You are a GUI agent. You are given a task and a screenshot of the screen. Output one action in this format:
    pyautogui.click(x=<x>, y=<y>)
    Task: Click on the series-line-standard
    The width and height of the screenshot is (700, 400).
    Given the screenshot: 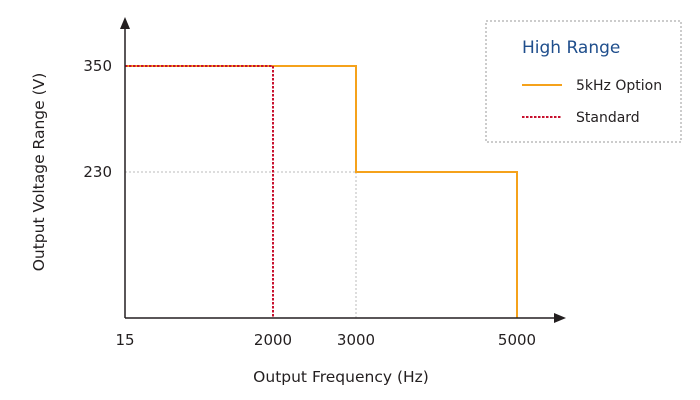 What is the action you would take?
    pyautogui.click(x=199, y=191)
    